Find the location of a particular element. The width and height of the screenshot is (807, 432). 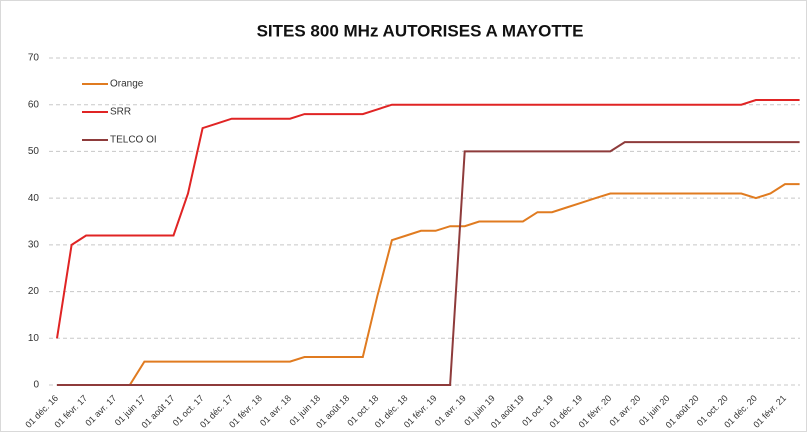

y-tick-label: 0 is located at coordinates (36, 385).